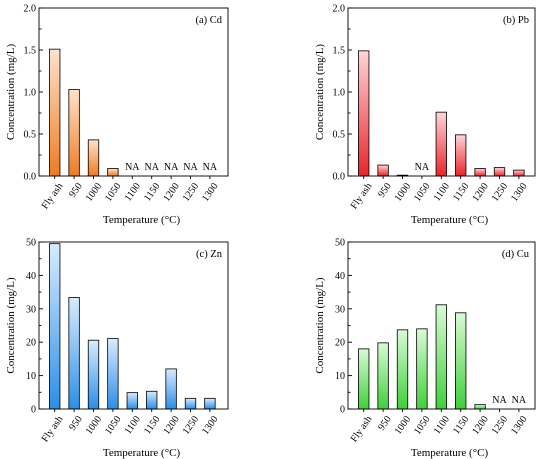 The image size is (550, 459). Describe the element at coordinates (208, 20) in the screenshot. I see `panel-label: (a) Cd` at that location.